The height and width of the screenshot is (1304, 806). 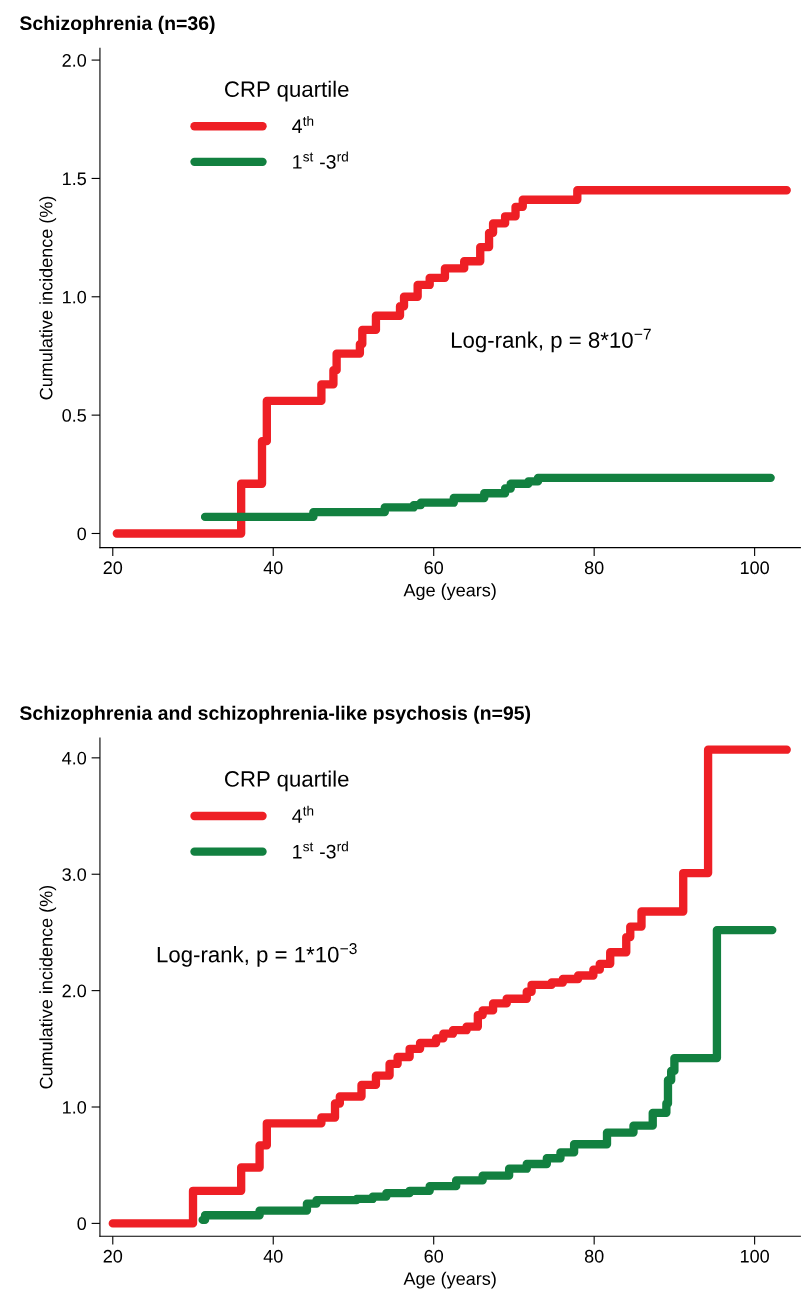 I want to click on y-tick-label: 4.0, so click(x=74, y=758).